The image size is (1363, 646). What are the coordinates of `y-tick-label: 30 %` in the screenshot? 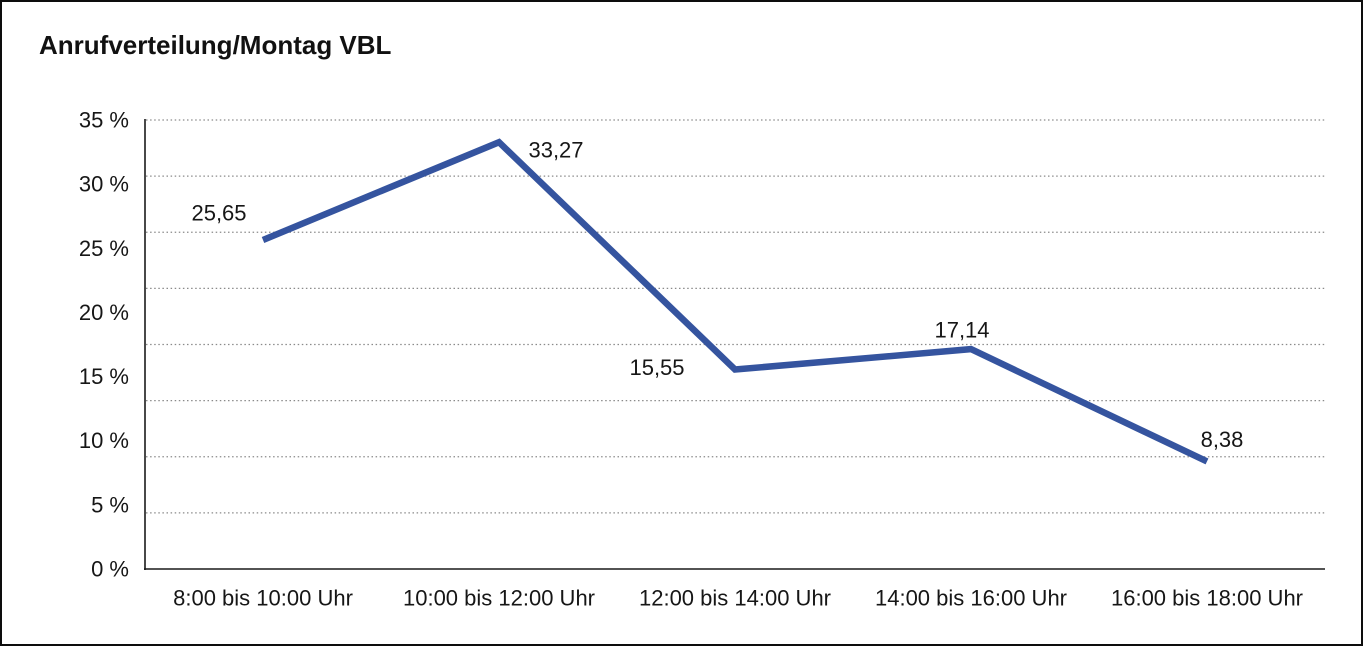 It's located at (104, 184).